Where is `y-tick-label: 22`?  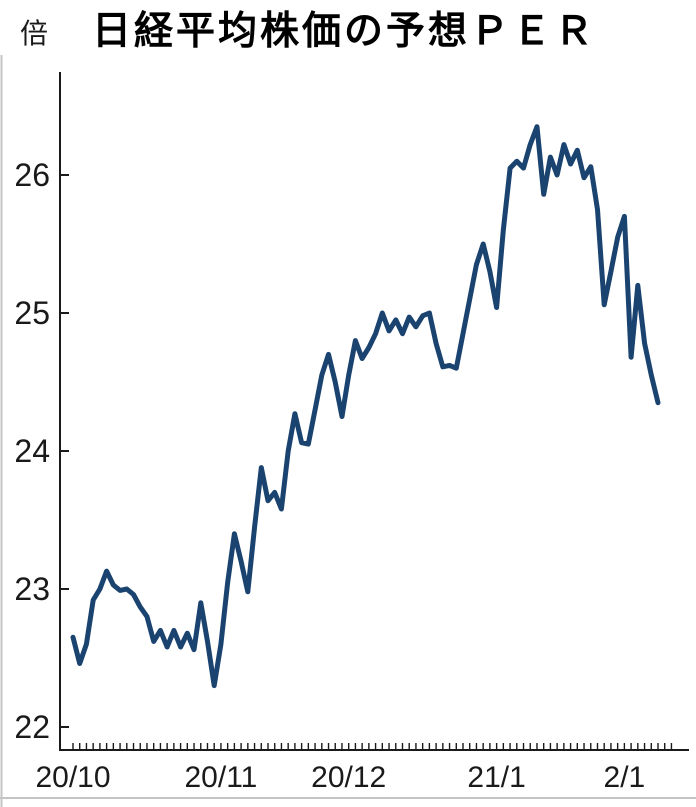 y-tick-label: 22 is located at coordinates (32, 727).